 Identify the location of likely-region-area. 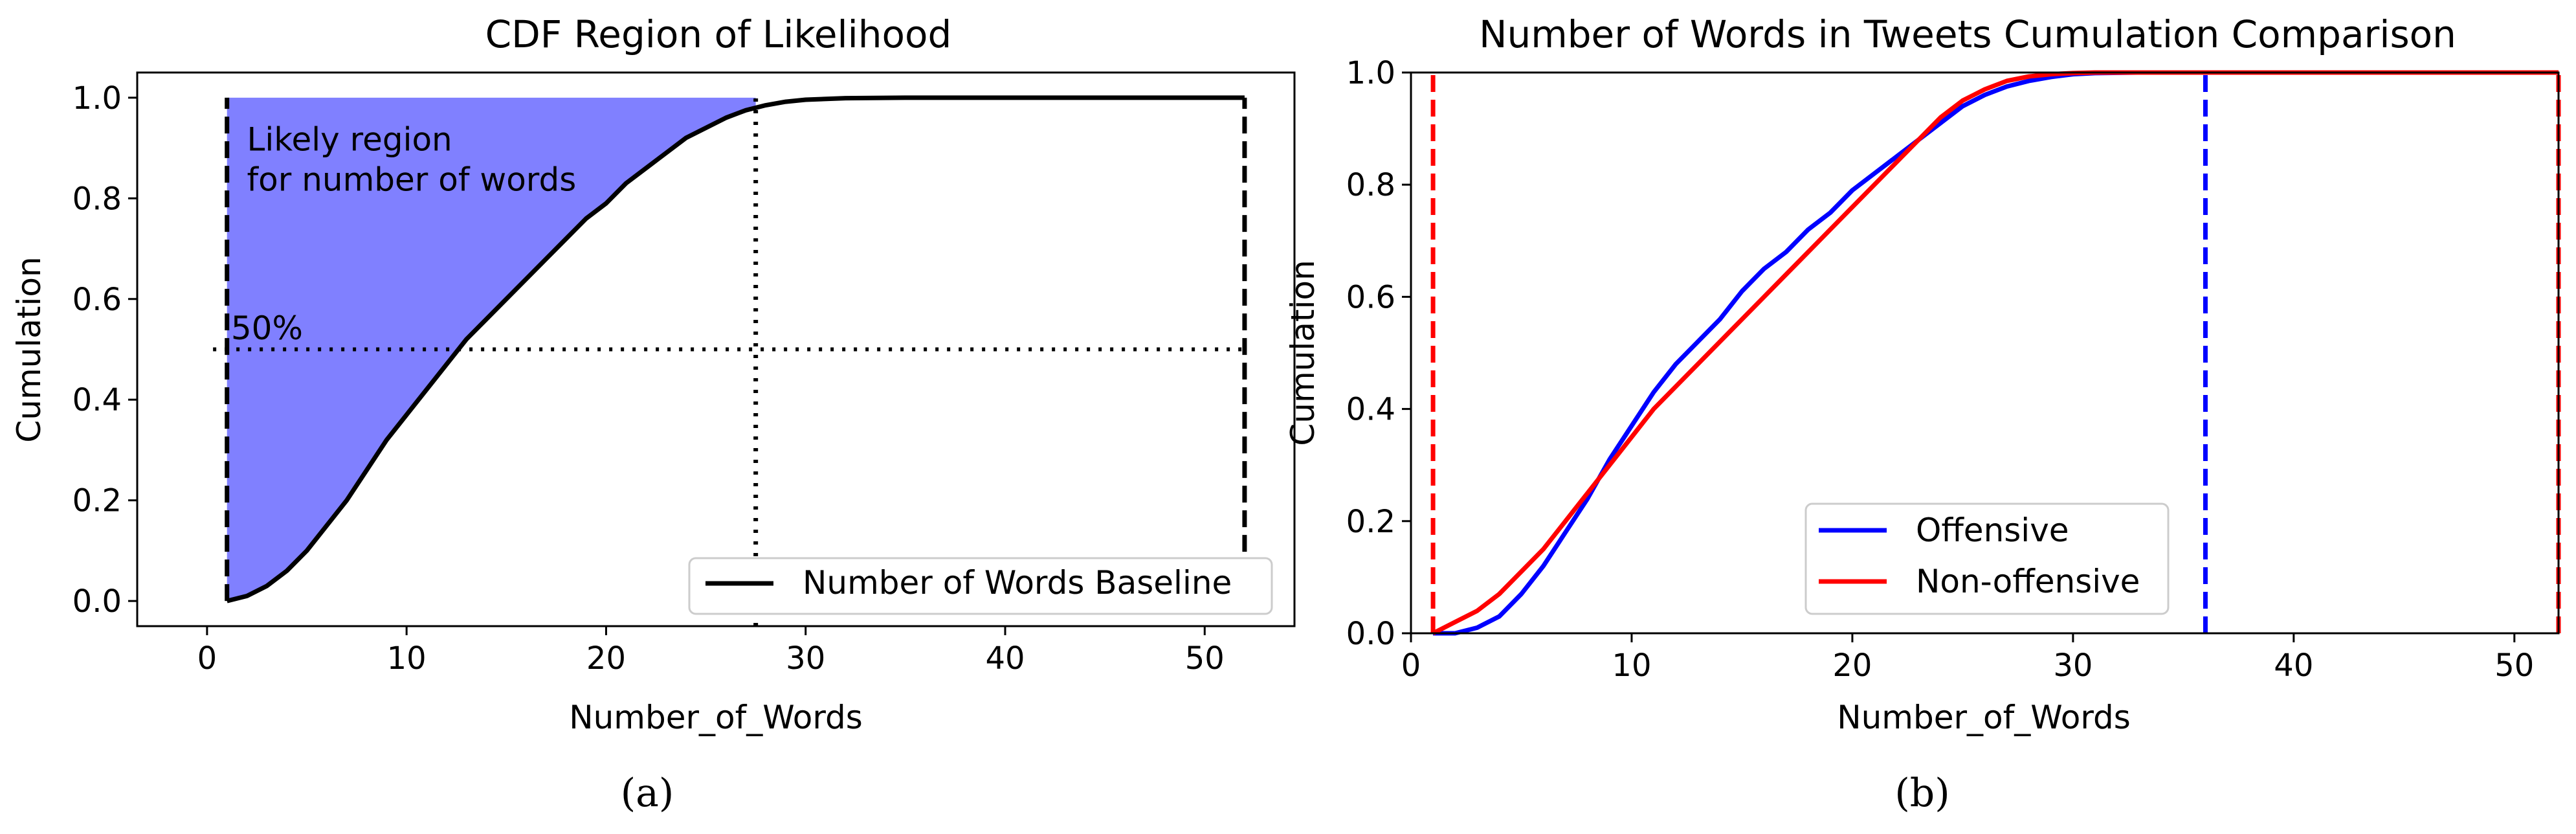
(491, 349).